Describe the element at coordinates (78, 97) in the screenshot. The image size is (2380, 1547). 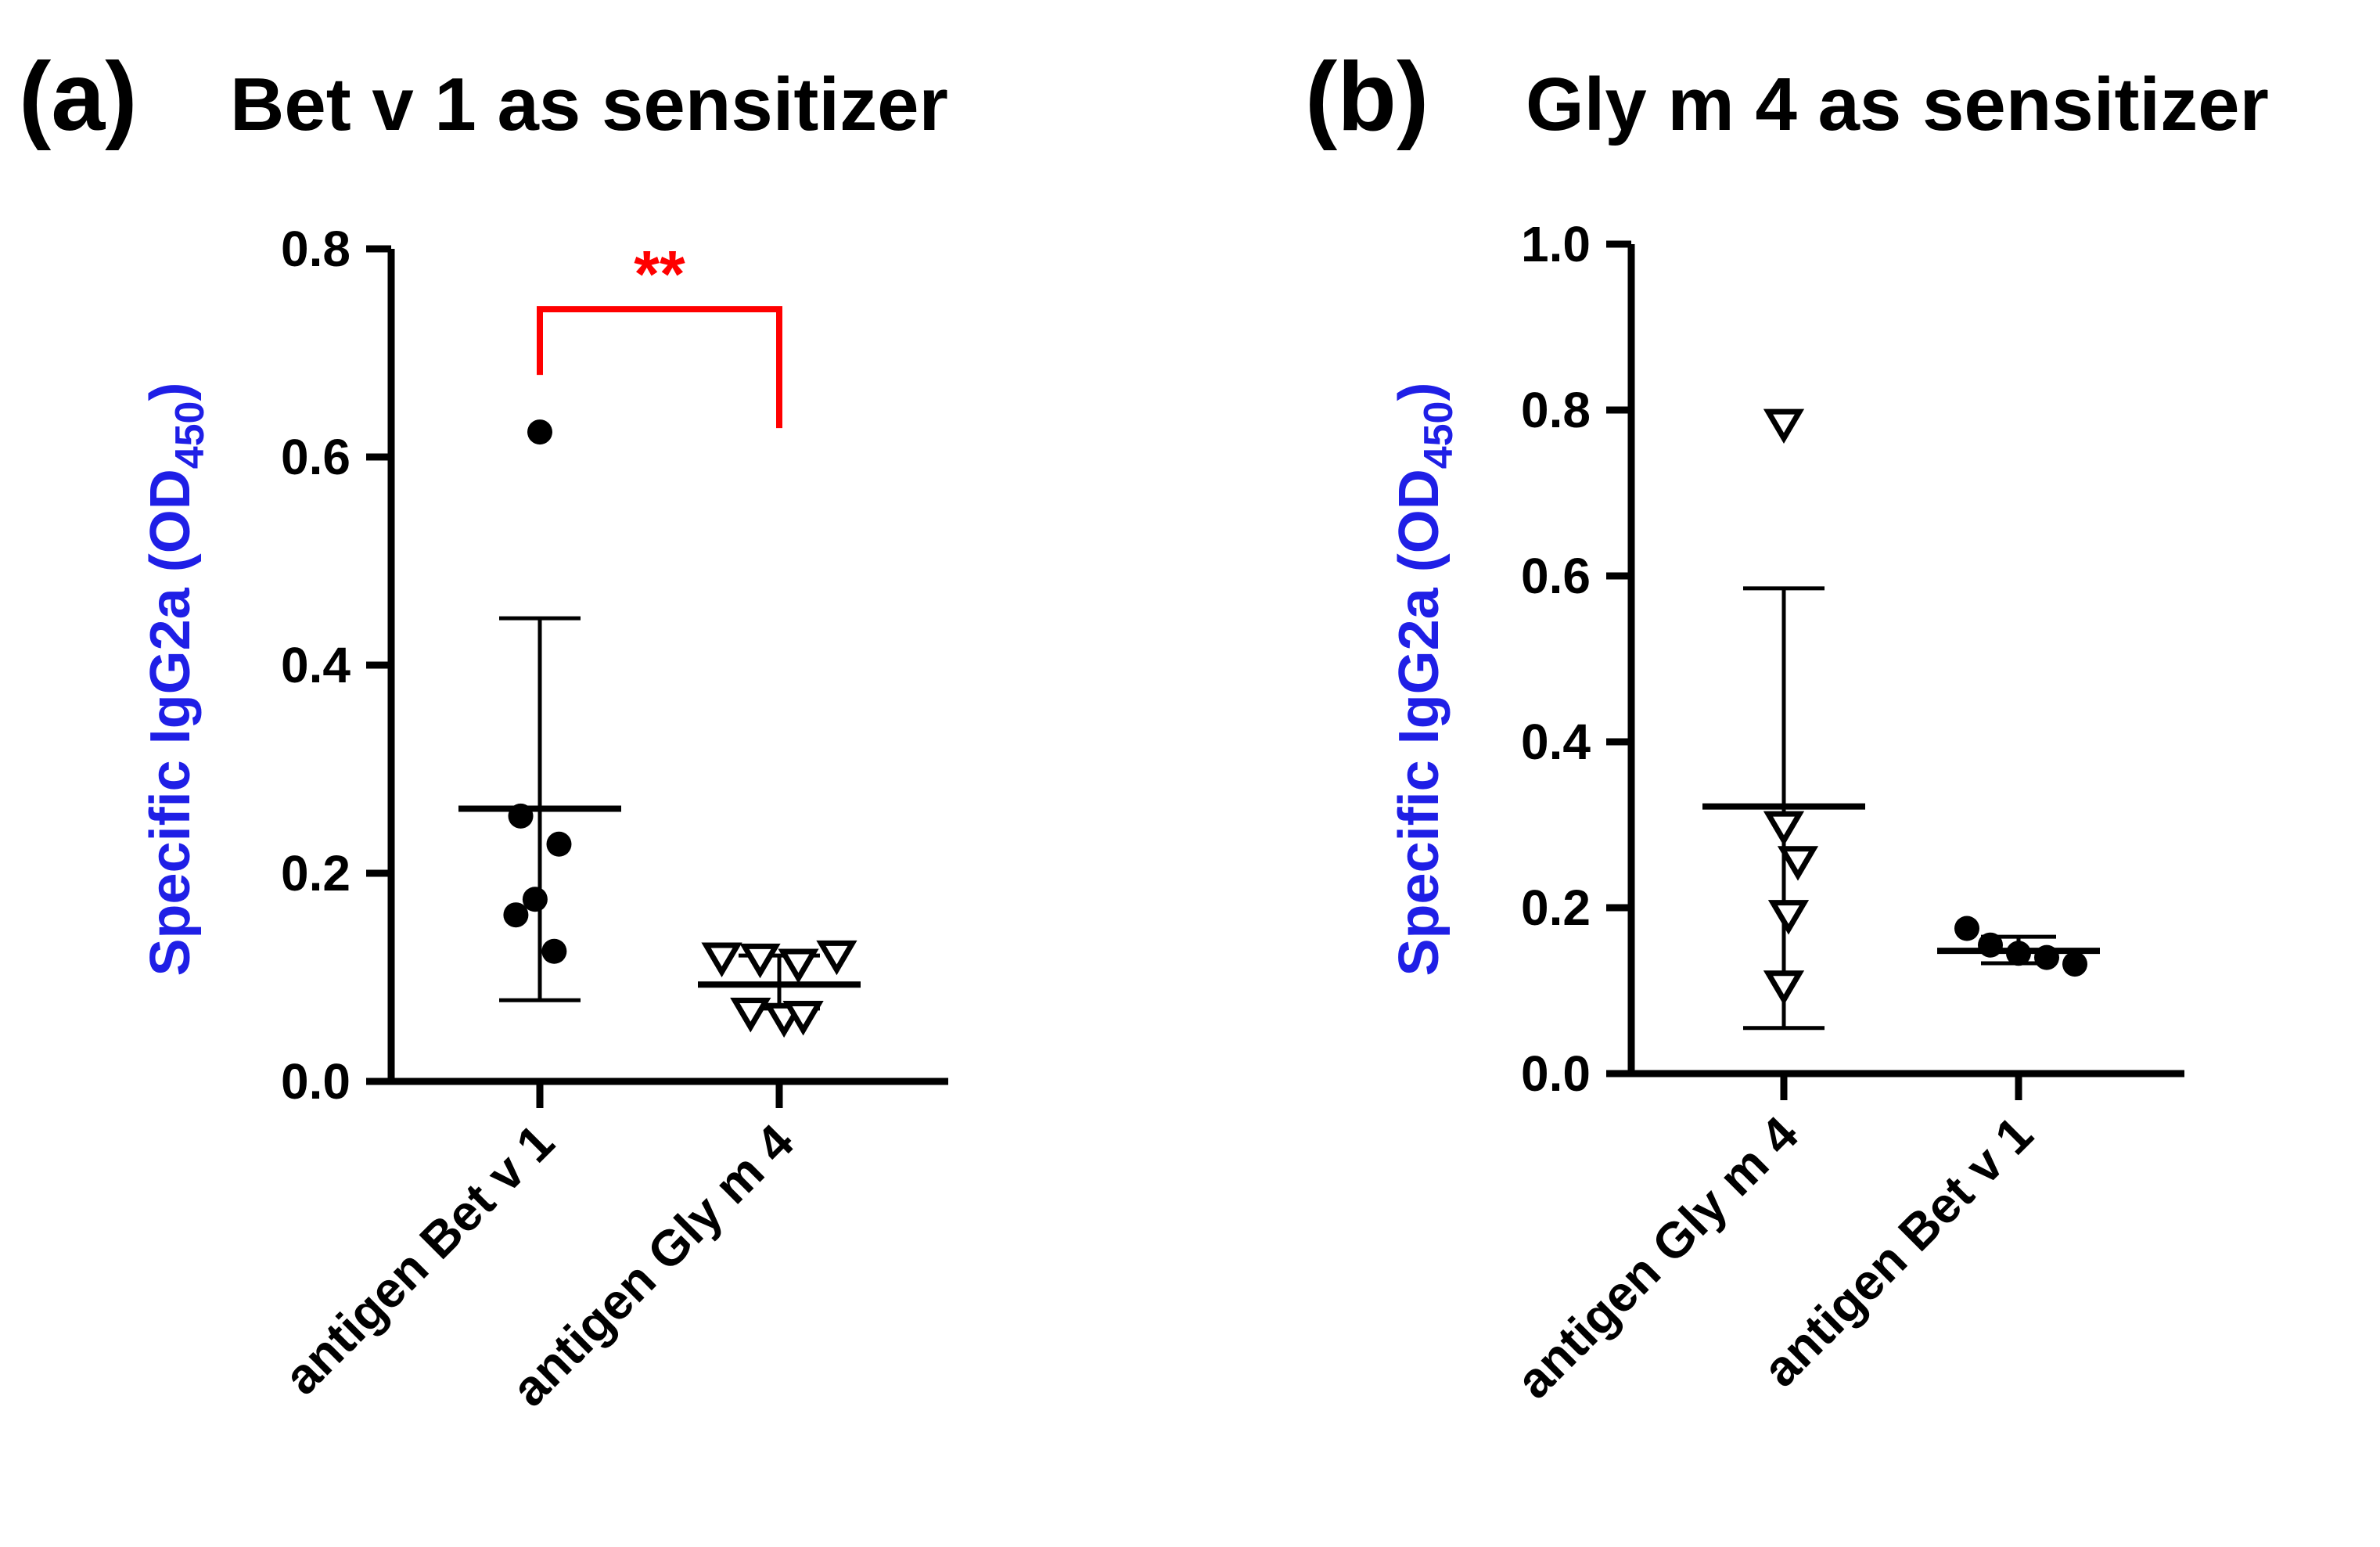
I see `panel-a-letter: (a)` at that location.